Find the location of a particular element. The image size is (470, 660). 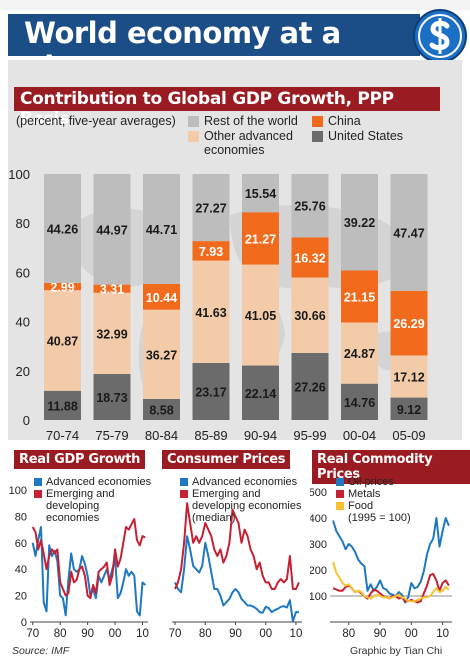

data-label: 24.87 is located at coordinates (359, 354).